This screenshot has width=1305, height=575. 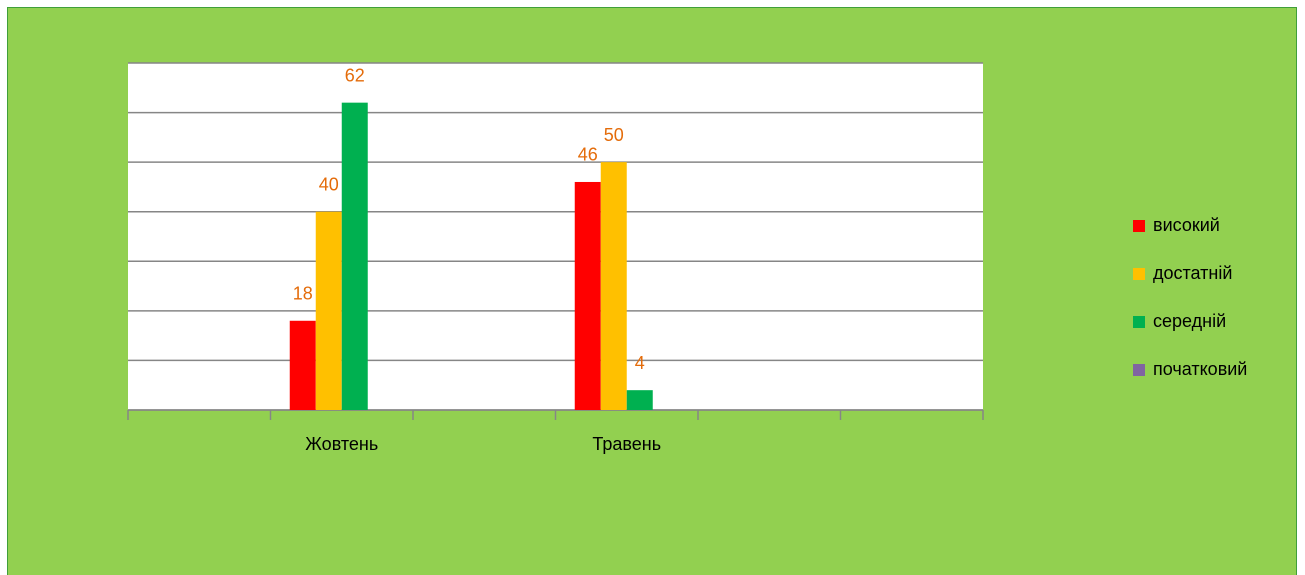 I want to click on data-label: 40, so click(x=329, y=184).